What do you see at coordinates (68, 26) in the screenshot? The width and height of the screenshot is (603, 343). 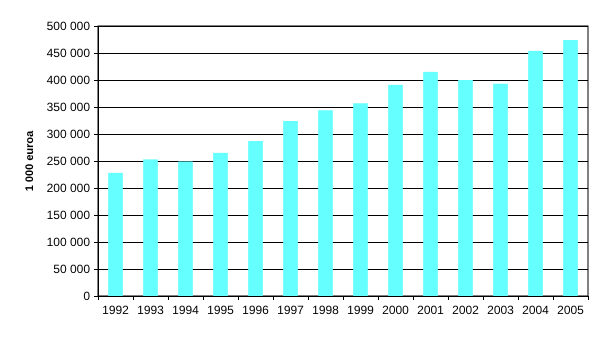 I see `y-tick-label: 500 000` at bounding box center [68, 26].